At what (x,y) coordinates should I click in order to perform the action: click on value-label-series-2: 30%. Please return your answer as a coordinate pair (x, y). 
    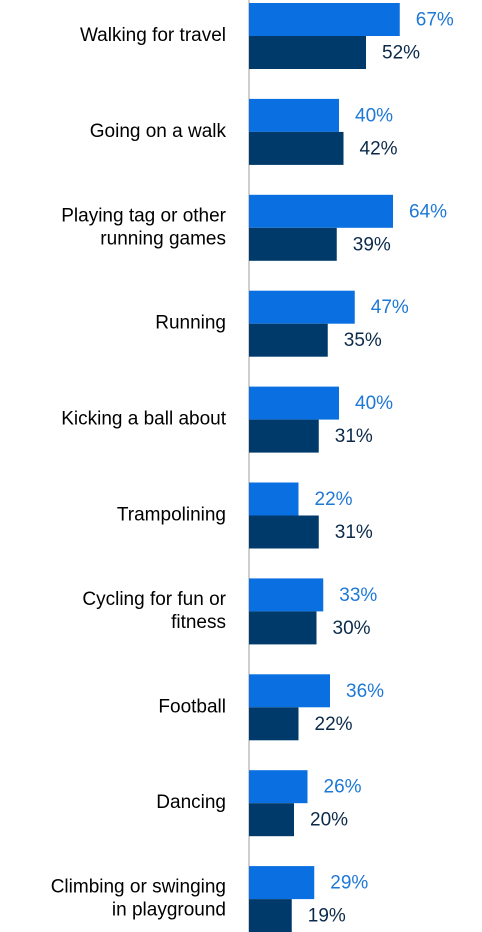
    Looking at the image, I should click on (352, 628).